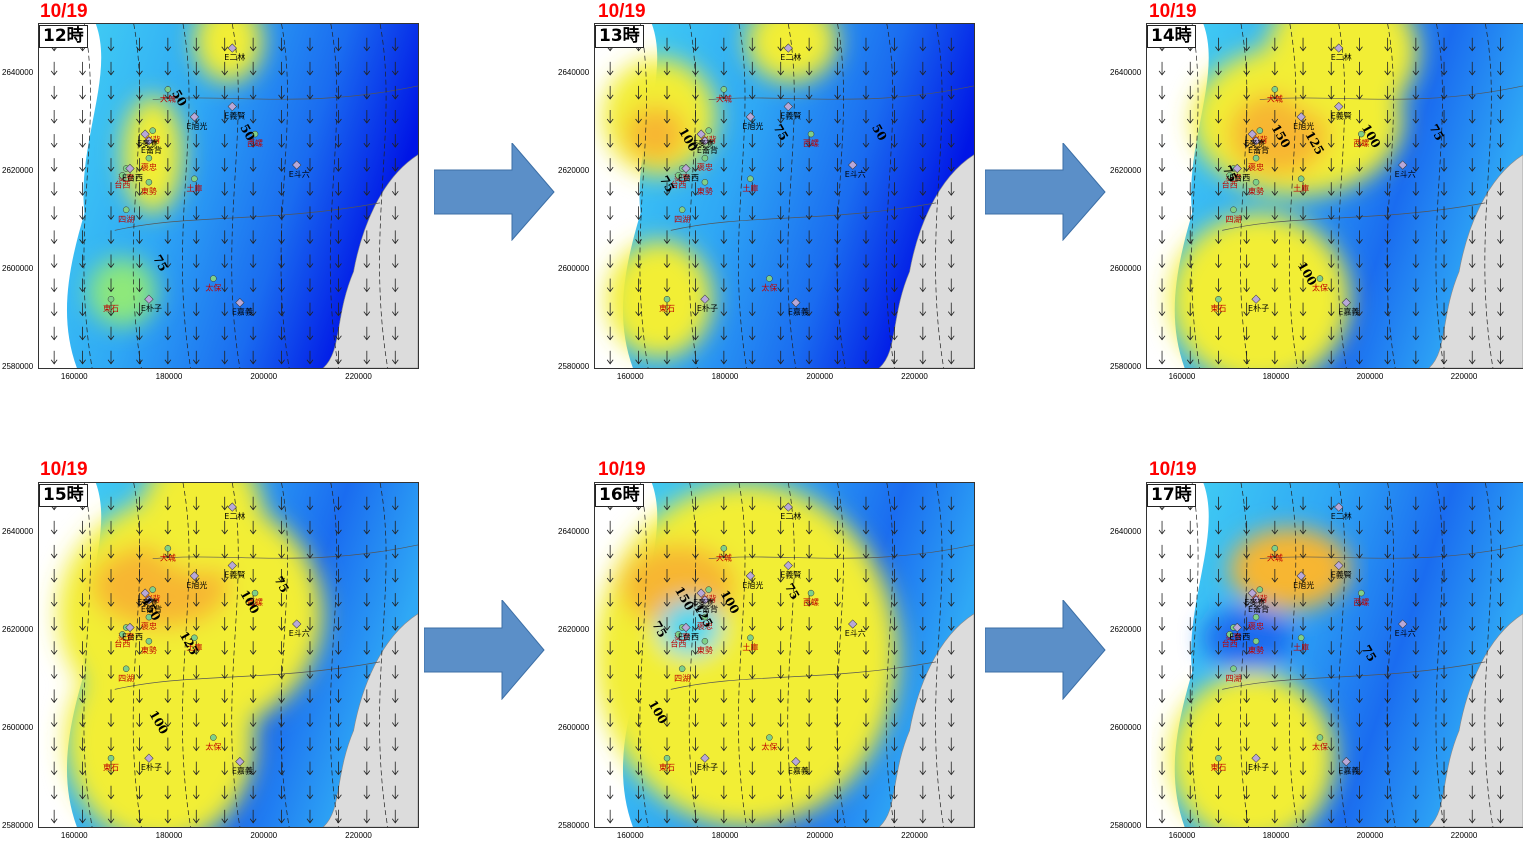 Image resolution: width=1523 pixels, height=843 pixels. What do you see at coordinates (705, 646) in the screenshot?
I see `station-marker: 東勢` at bounding box center [705, 646].